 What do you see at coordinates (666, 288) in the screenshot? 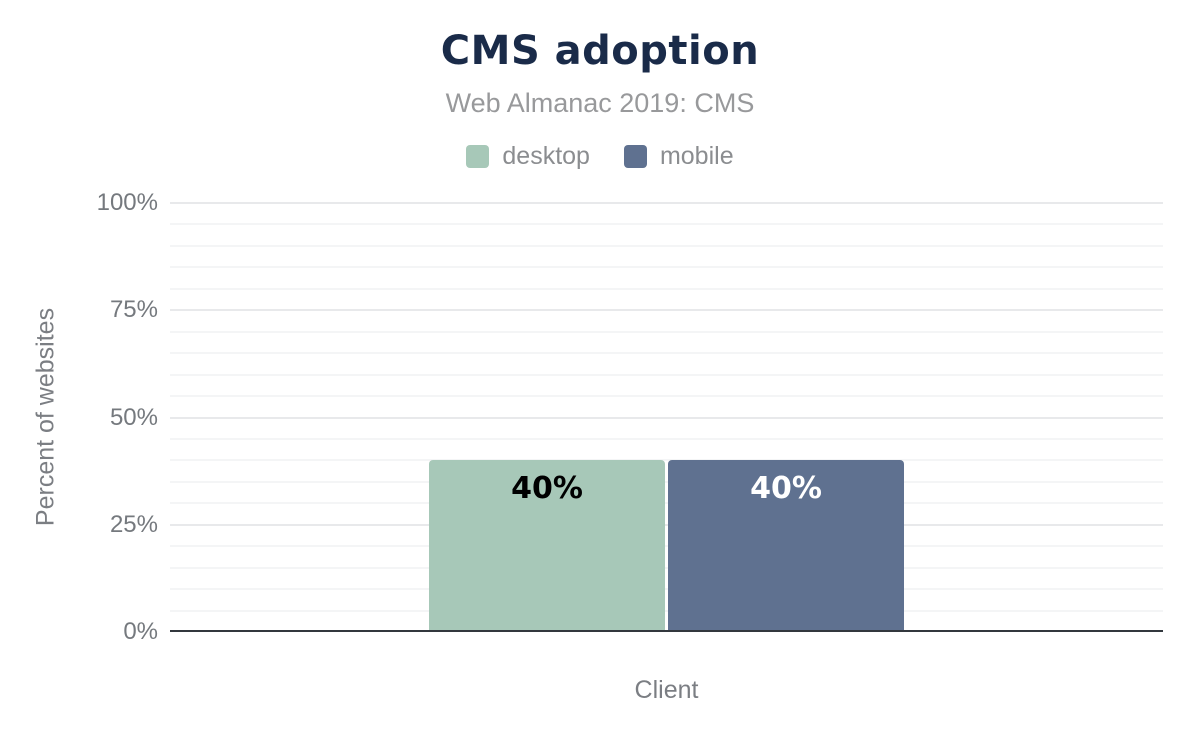
I see `gridline-80pct` at bounding box center [666, 288].